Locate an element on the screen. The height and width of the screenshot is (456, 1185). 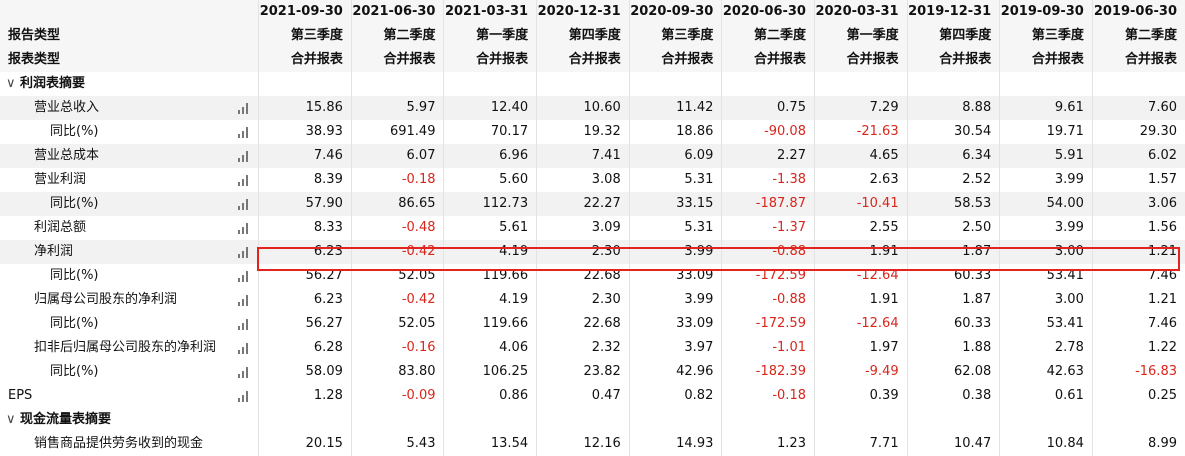
section-toggle: ∨ 现金流量表摘要 is located at coordinates (129, 420).